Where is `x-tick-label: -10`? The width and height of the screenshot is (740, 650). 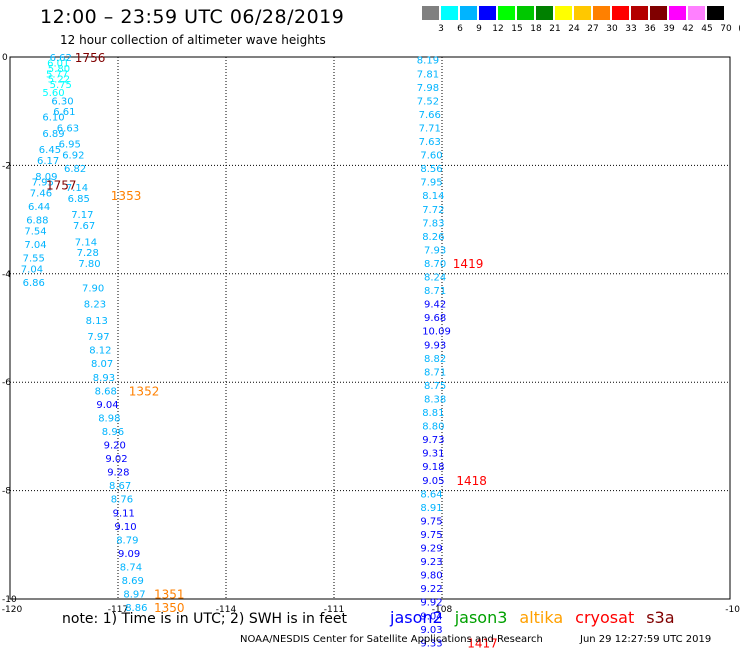 x-tick-label: -10 is located at coordinates (732, 610).